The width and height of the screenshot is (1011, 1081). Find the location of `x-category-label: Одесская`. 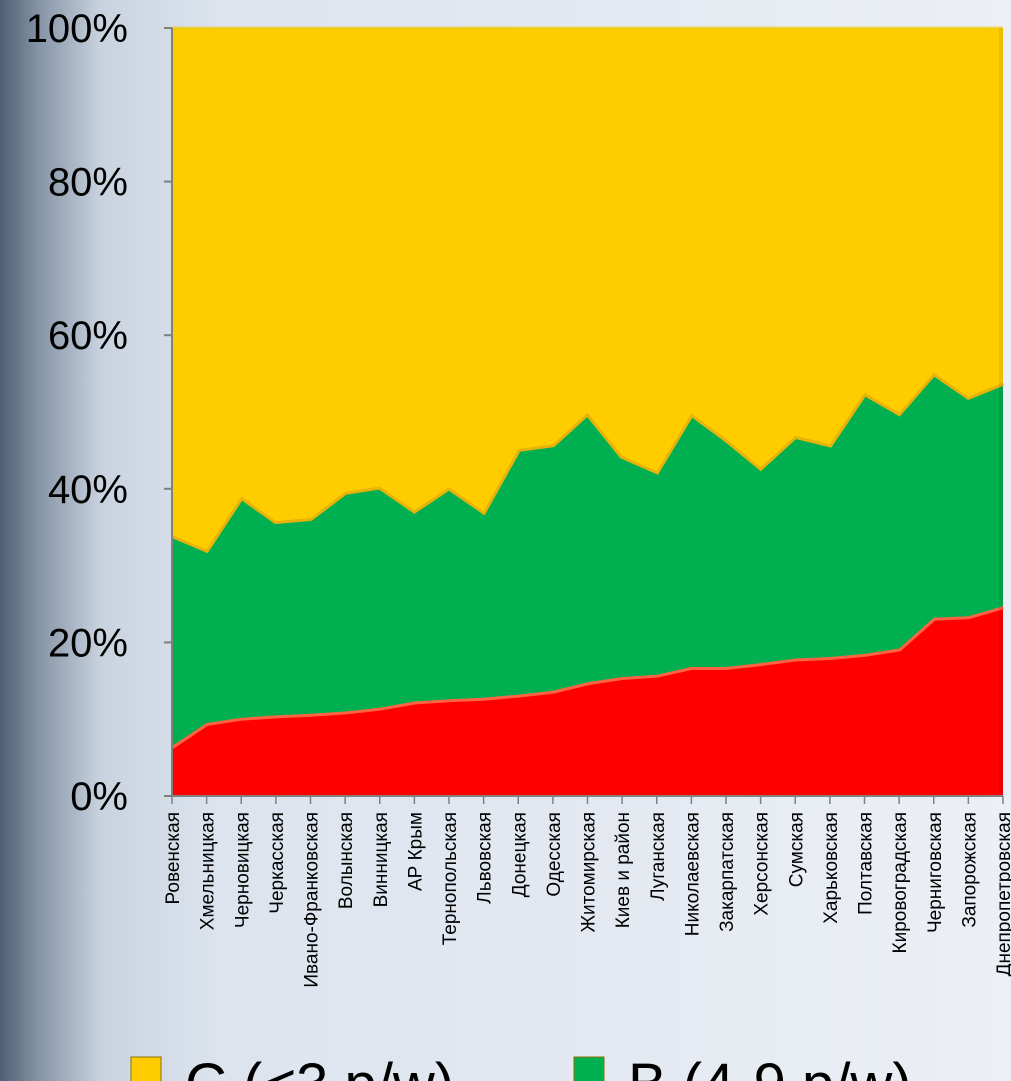

x-category-label: Одесская is located at coordinates (554, 854).